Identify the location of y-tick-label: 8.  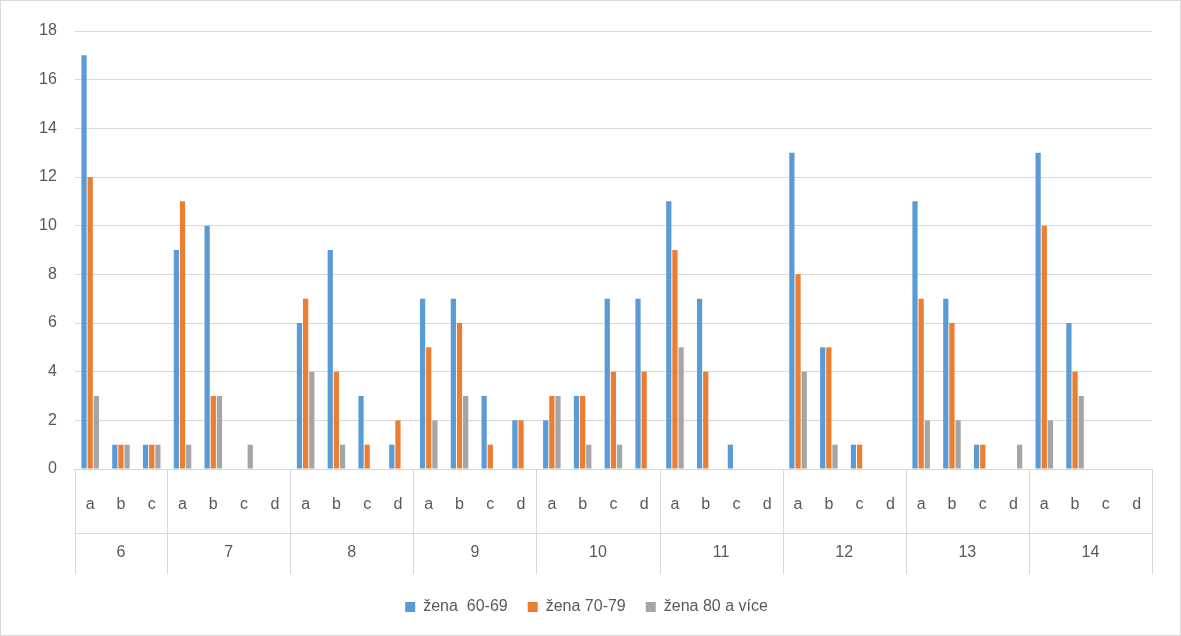
(52, 273).